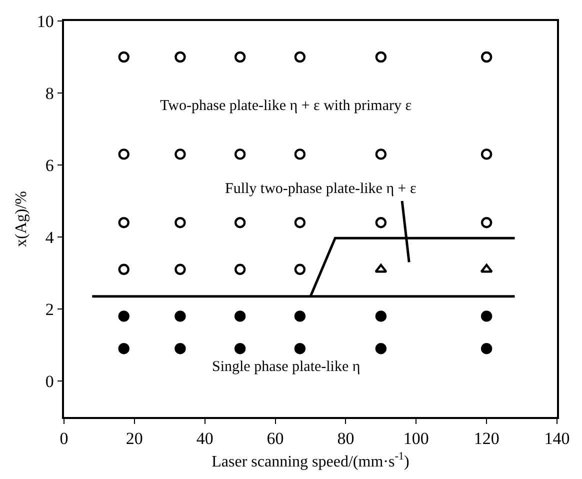  Describe the element at coordinates (275, 438) in the screenshot. I see `x-tick-label: 60` at that location.